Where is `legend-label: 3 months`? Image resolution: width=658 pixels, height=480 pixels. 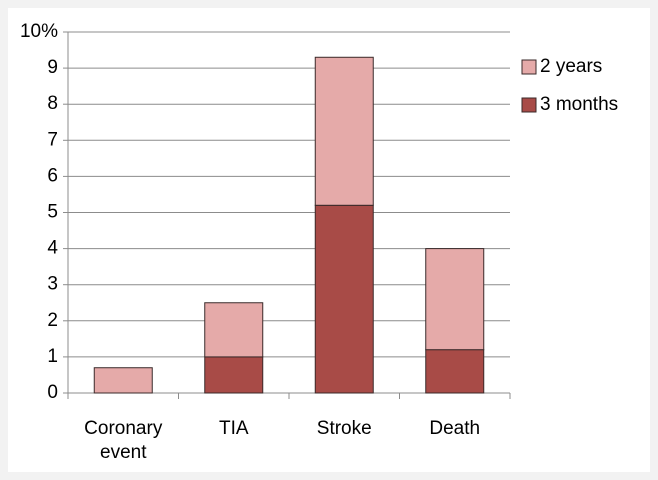 legend-label: 3 months is located at coordinates (579, 104).